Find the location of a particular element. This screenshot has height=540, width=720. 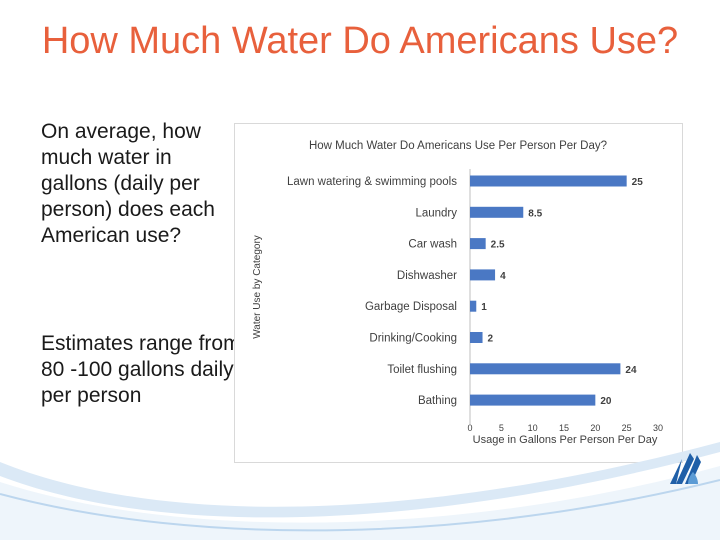

x-tick-label: 15 is located at coordinates (564, 428).